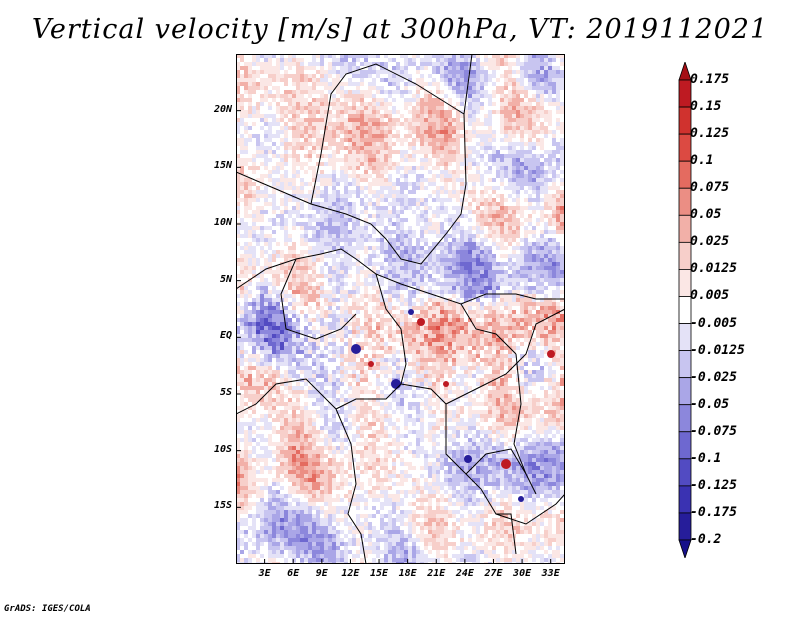 The height and width of the screenshot is (618, 800). Describe the element at coordinates (222, 506) in the screenshot. I see `lat-label: 15S` at that location.